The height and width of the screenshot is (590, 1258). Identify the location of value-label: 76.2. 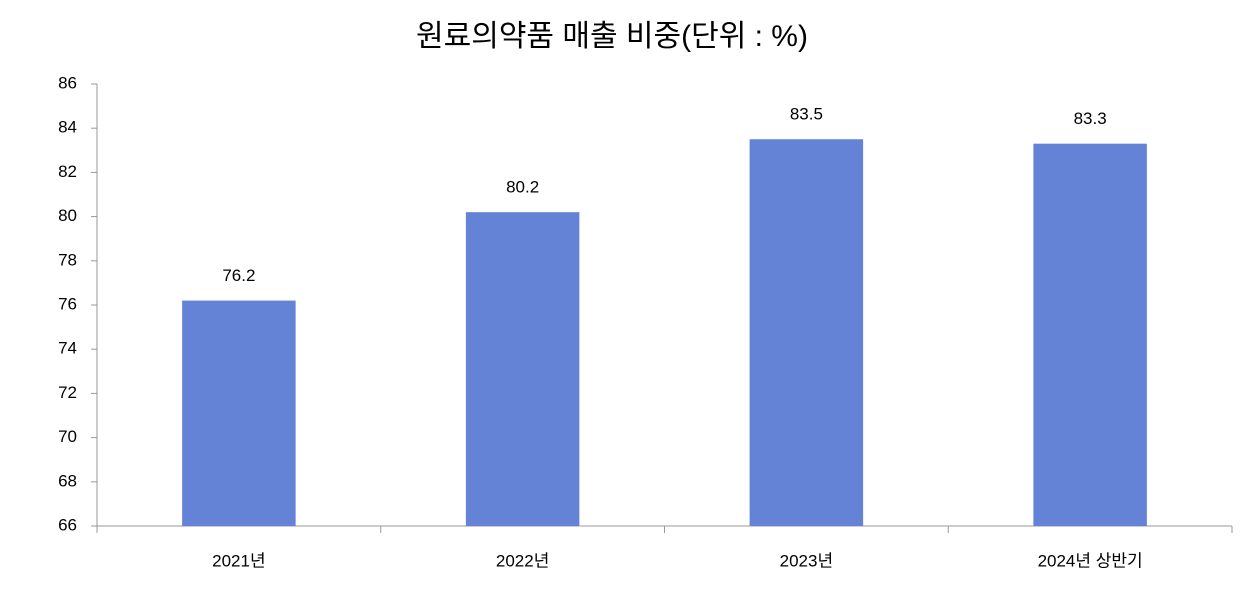
(238, 275).